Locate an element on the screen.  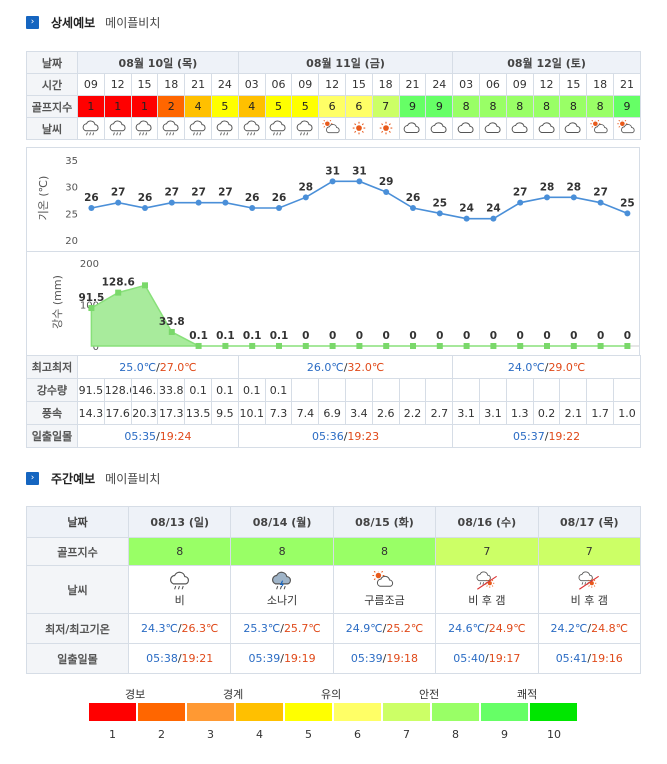
weekly-weather-cell: 비 후 갬 is located at coordinates (487, 589).